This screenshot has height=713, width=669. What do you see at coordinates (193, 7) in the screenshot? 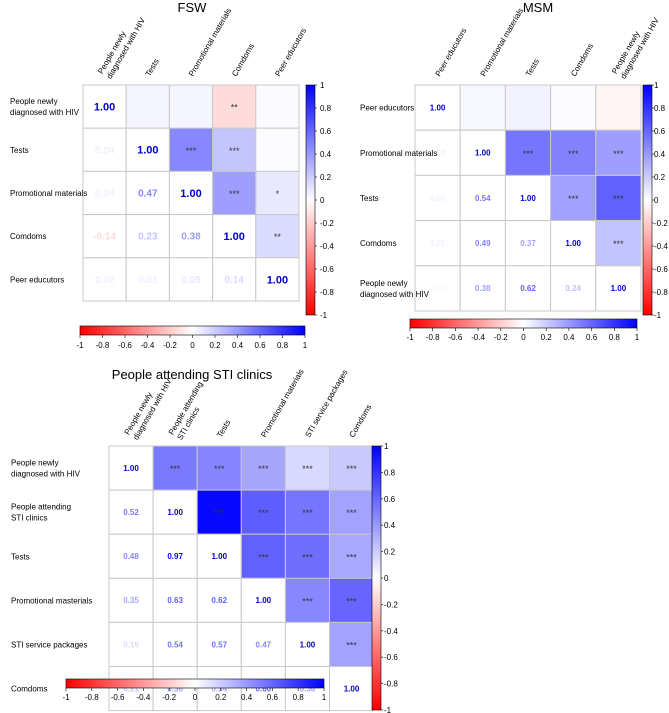
I see `chart-title: FSW` at bounding box center [193, 7].